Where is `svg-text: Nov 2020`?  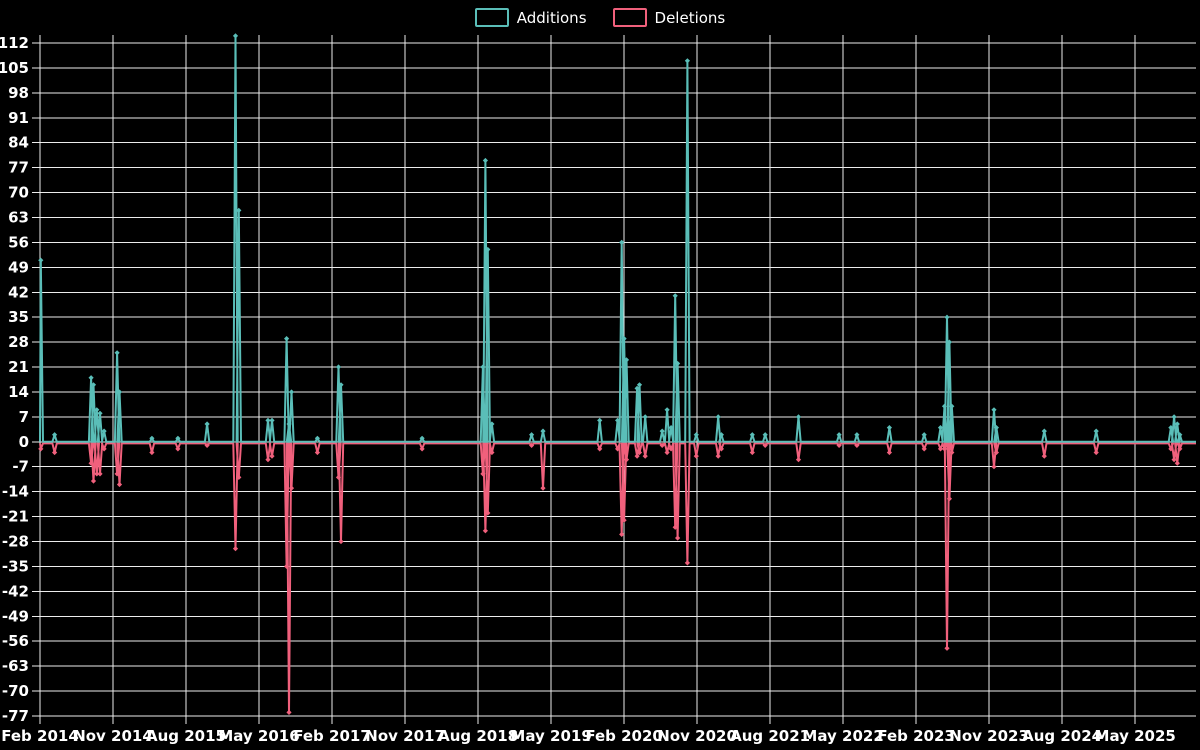
svg-text: Nov 2020 is located at coordinates (697, 736).